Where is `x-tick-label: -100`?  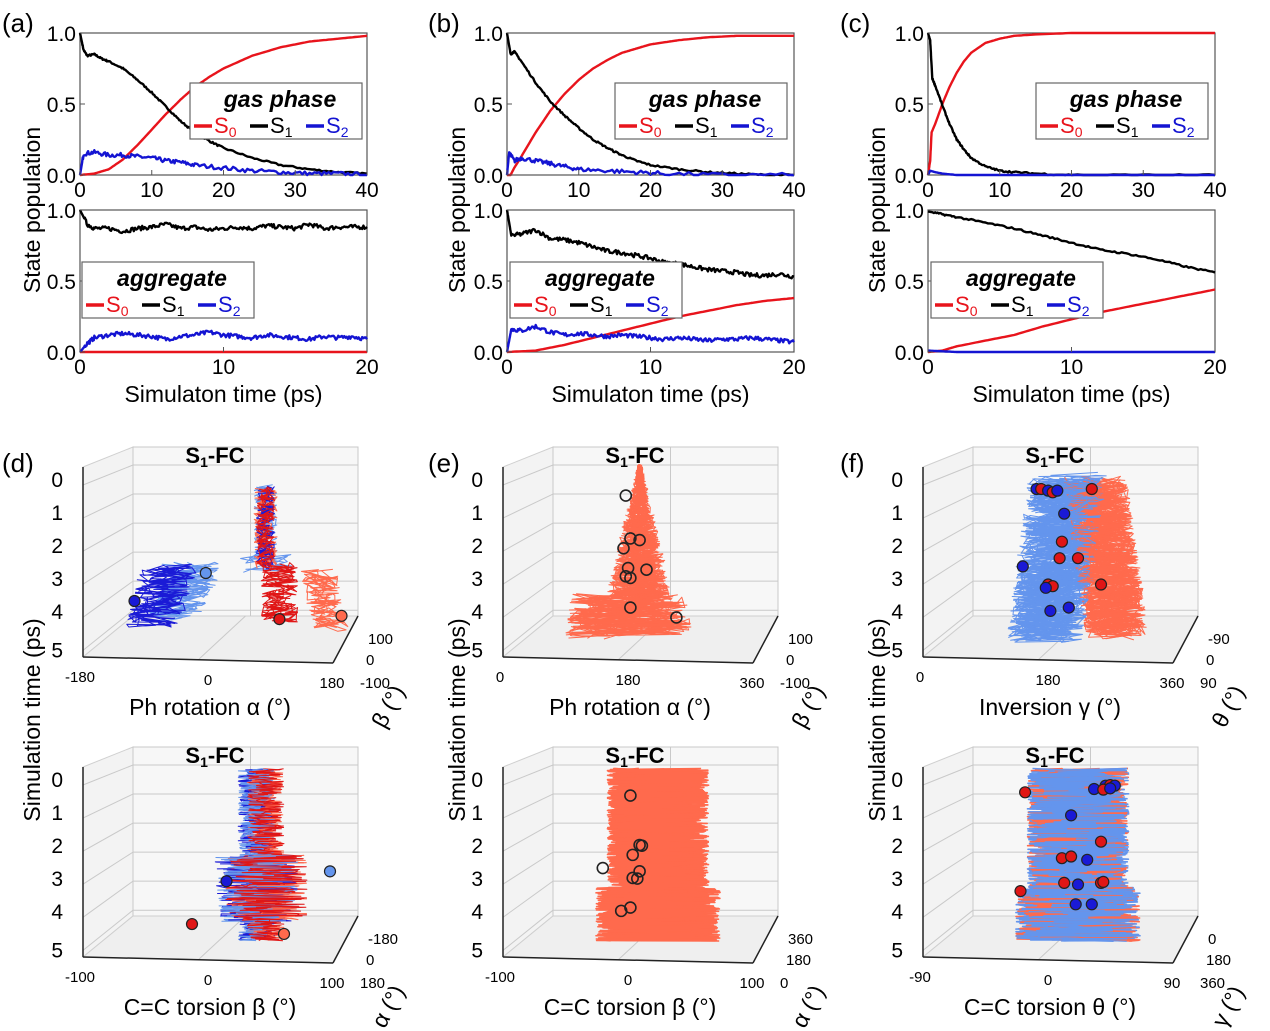
x-tick-label: -100 is located at coordinates (80, 977).